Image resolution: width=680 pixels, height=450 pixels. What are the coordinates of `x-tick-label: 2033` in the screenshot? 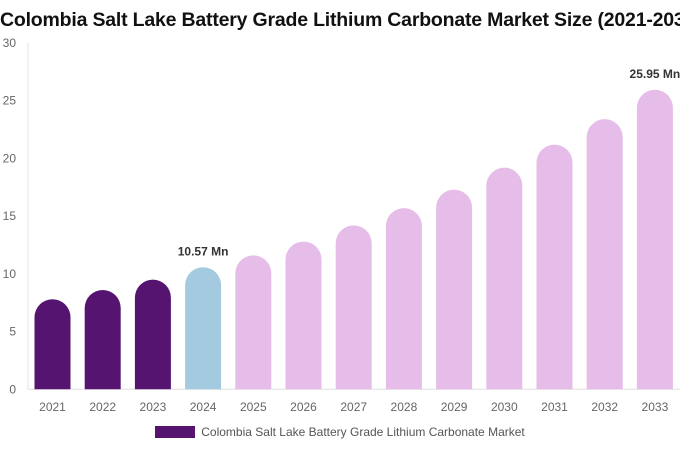 It's located at (655, 407).